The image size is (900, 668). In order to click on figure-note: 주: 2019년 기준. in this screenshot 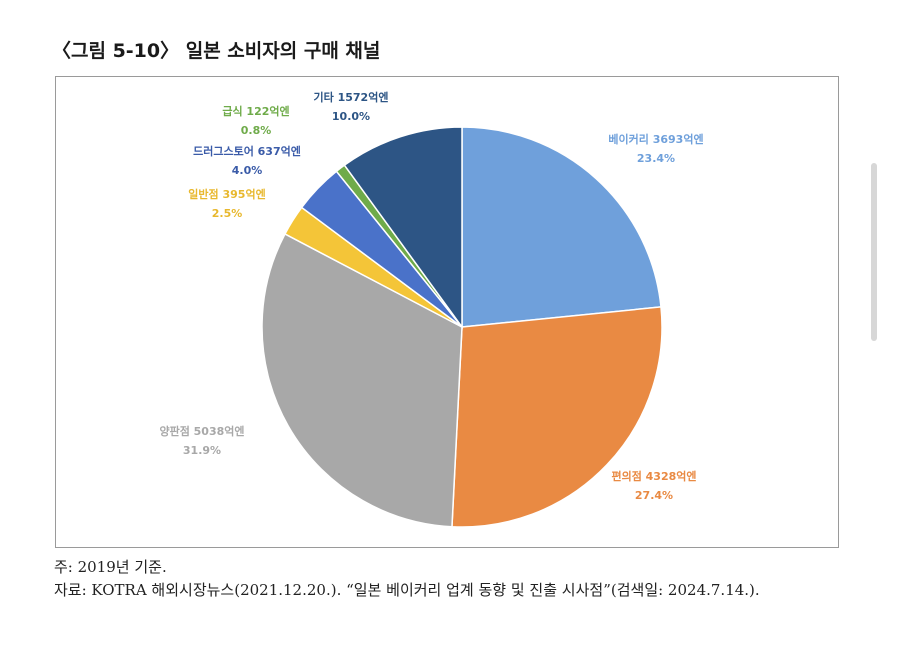, I will do `click(110, 567)`.